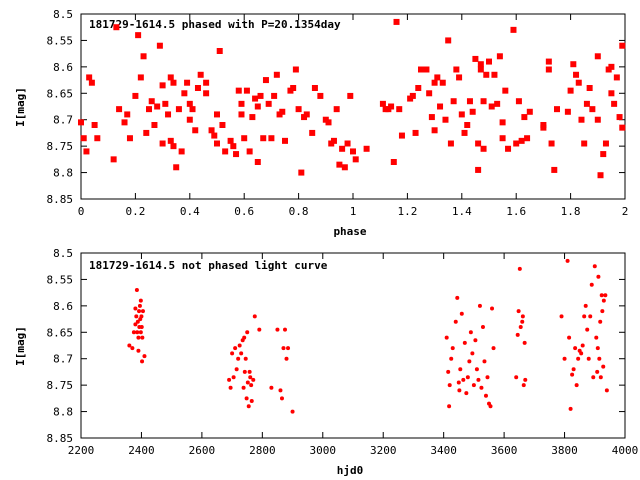 The height and width of the screenshot is (480, 640). What do you see at coordinates (60, 438) in the screenshot?
I see `y-tick-label: 8.85` at bounding box center [60, 438].